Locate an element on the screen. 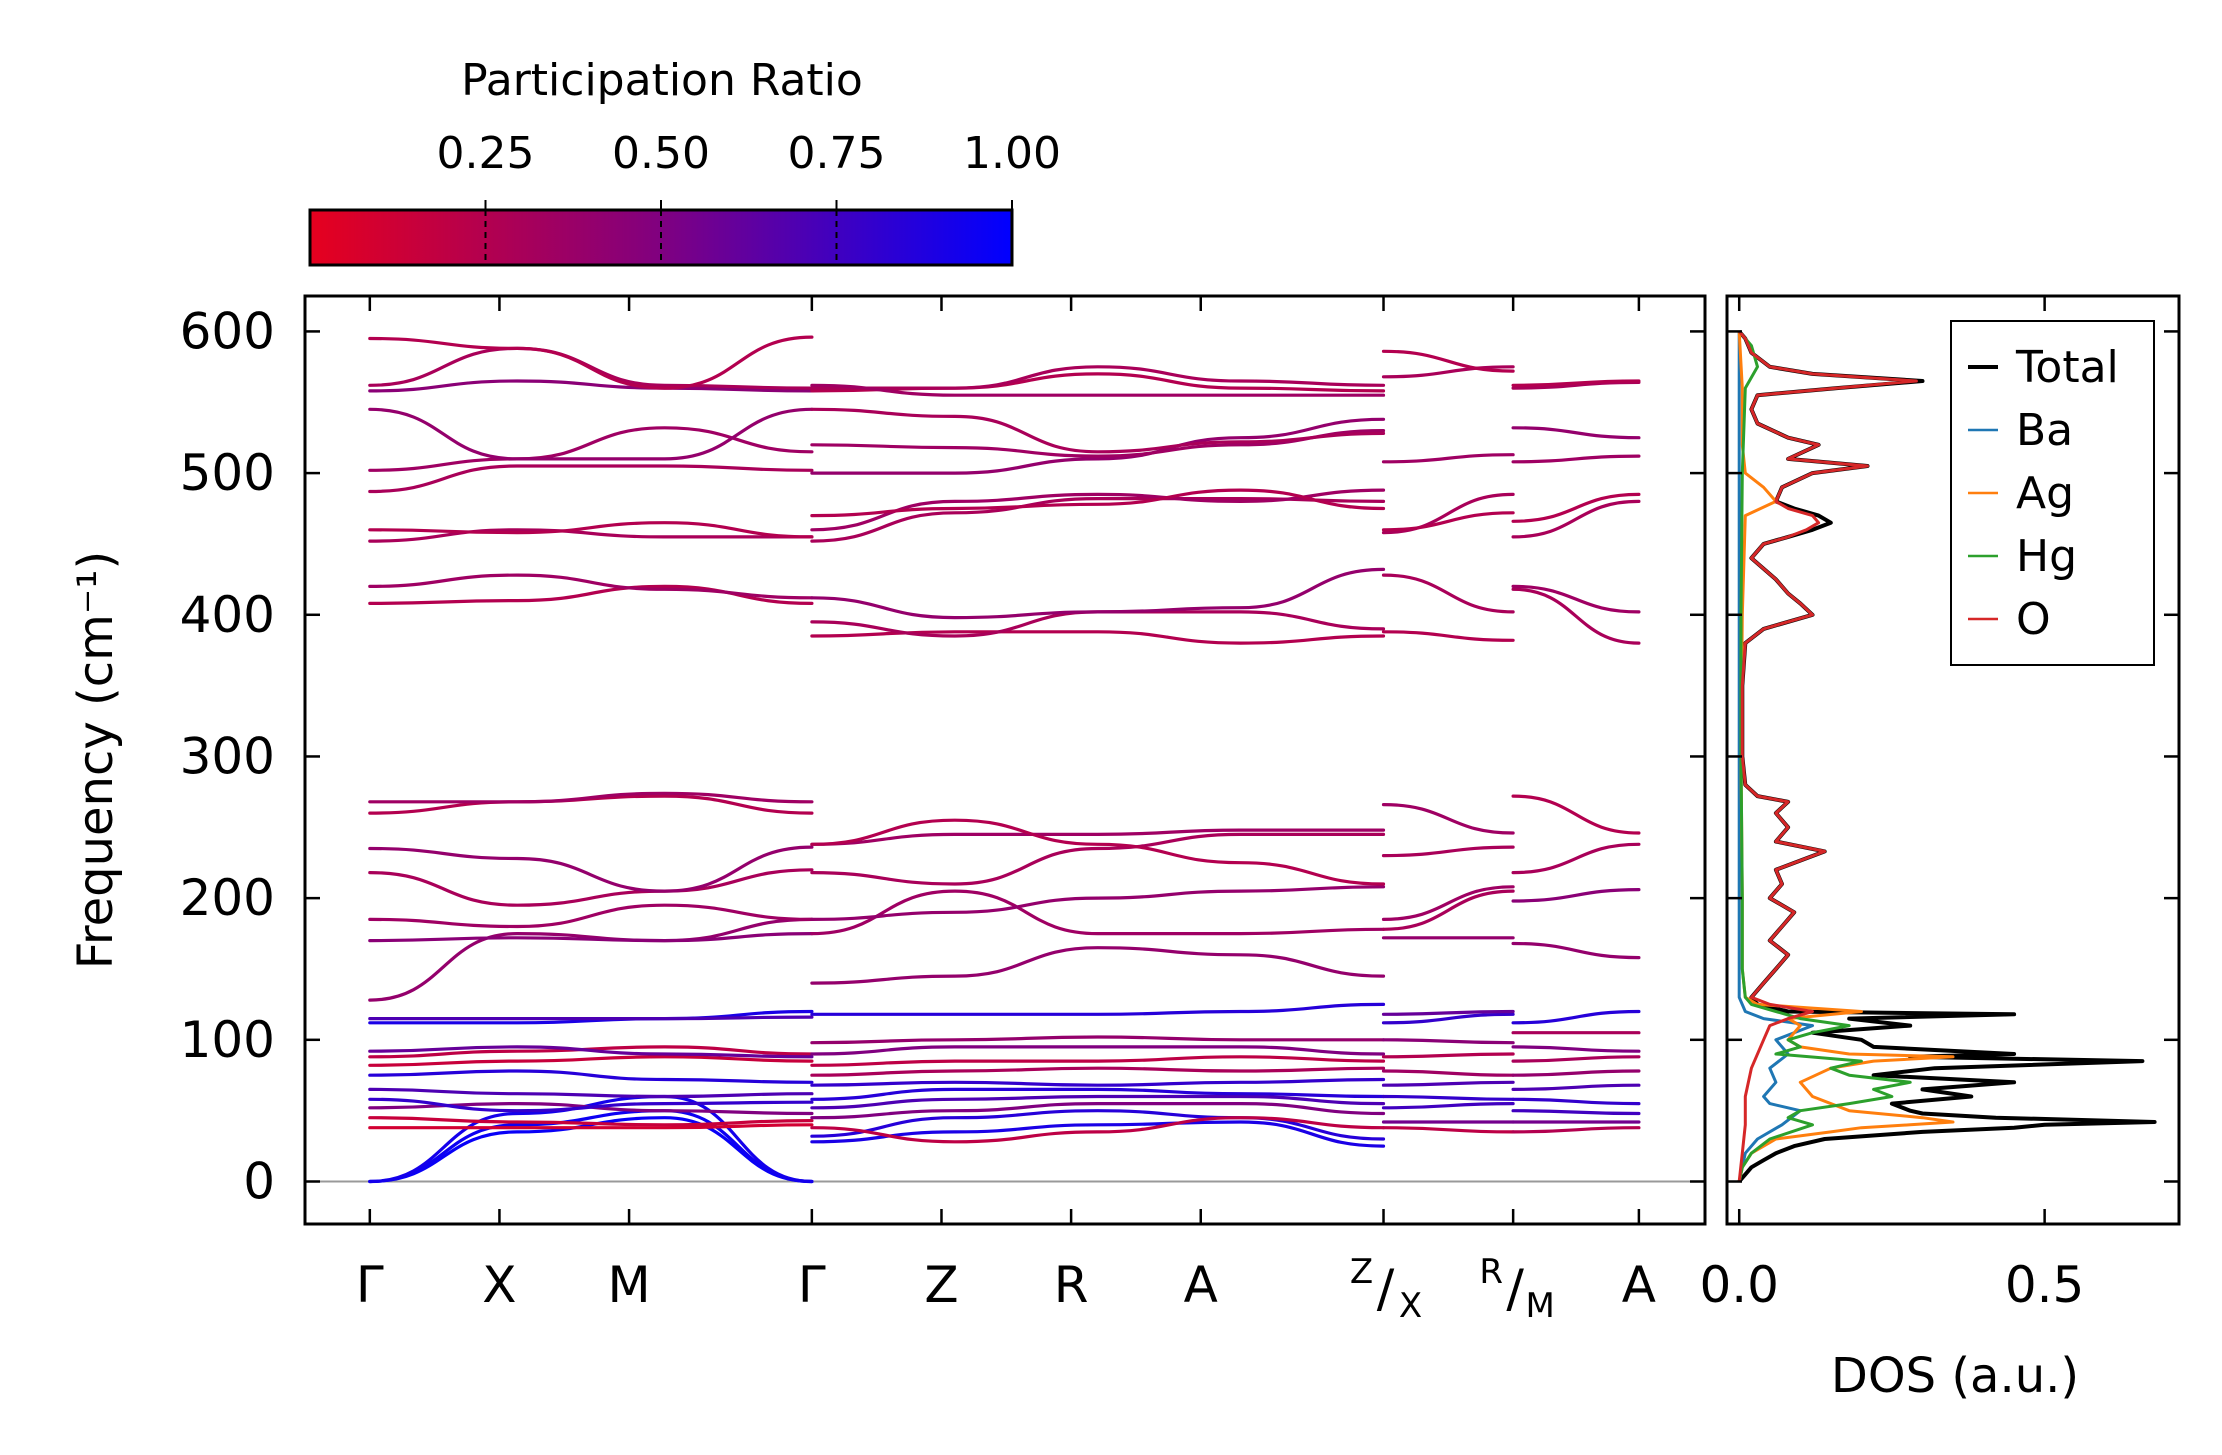 Image resolution: width=2222 pixels, height=1455 pixels. dos-y-ticks is located at coordinates (1953, 756).